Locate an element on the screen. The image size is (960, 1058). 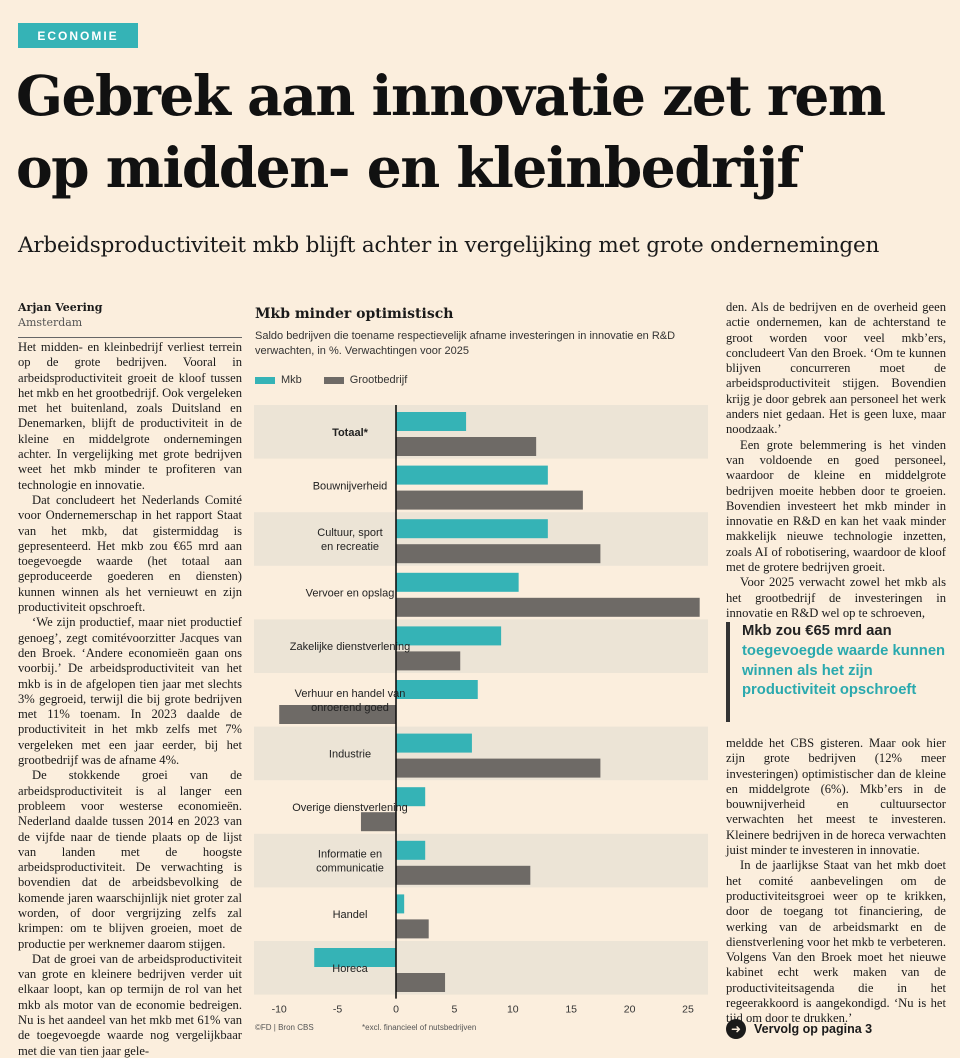
headline-line-2: op midden- en kleinbedrijf is located at coordinates (408, 167).